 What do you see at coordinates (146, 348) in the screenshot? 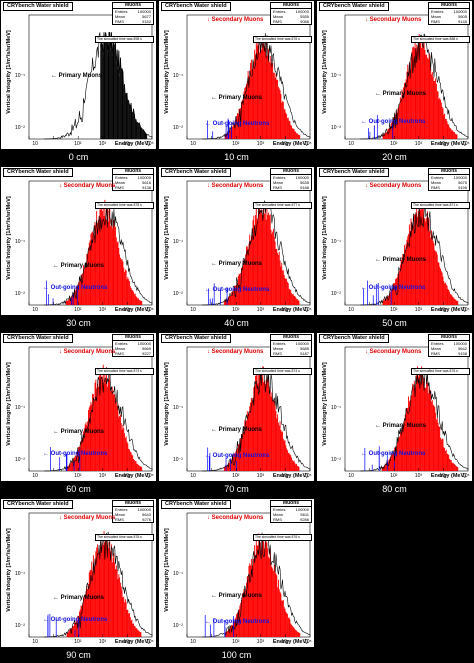
I see `stats-value: 5669` at bounding box center [146, 348].